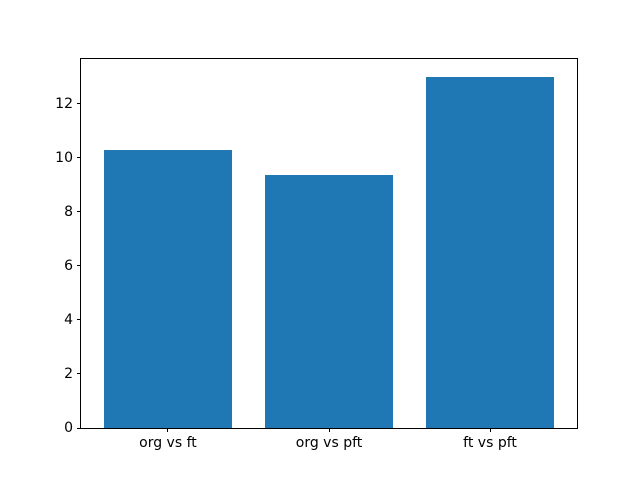  I want to click on y-tick-label: 10, so click(64, 157).